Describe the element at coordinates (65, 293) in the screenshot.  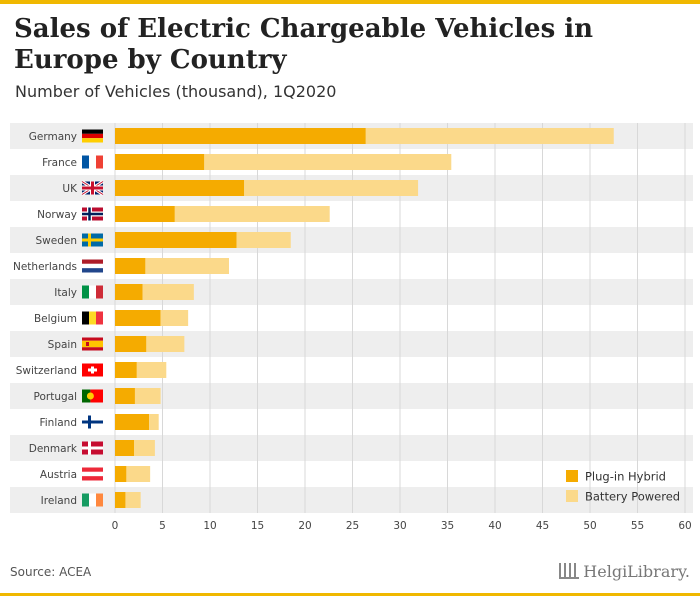
I see `category-label: Italy` at that location.